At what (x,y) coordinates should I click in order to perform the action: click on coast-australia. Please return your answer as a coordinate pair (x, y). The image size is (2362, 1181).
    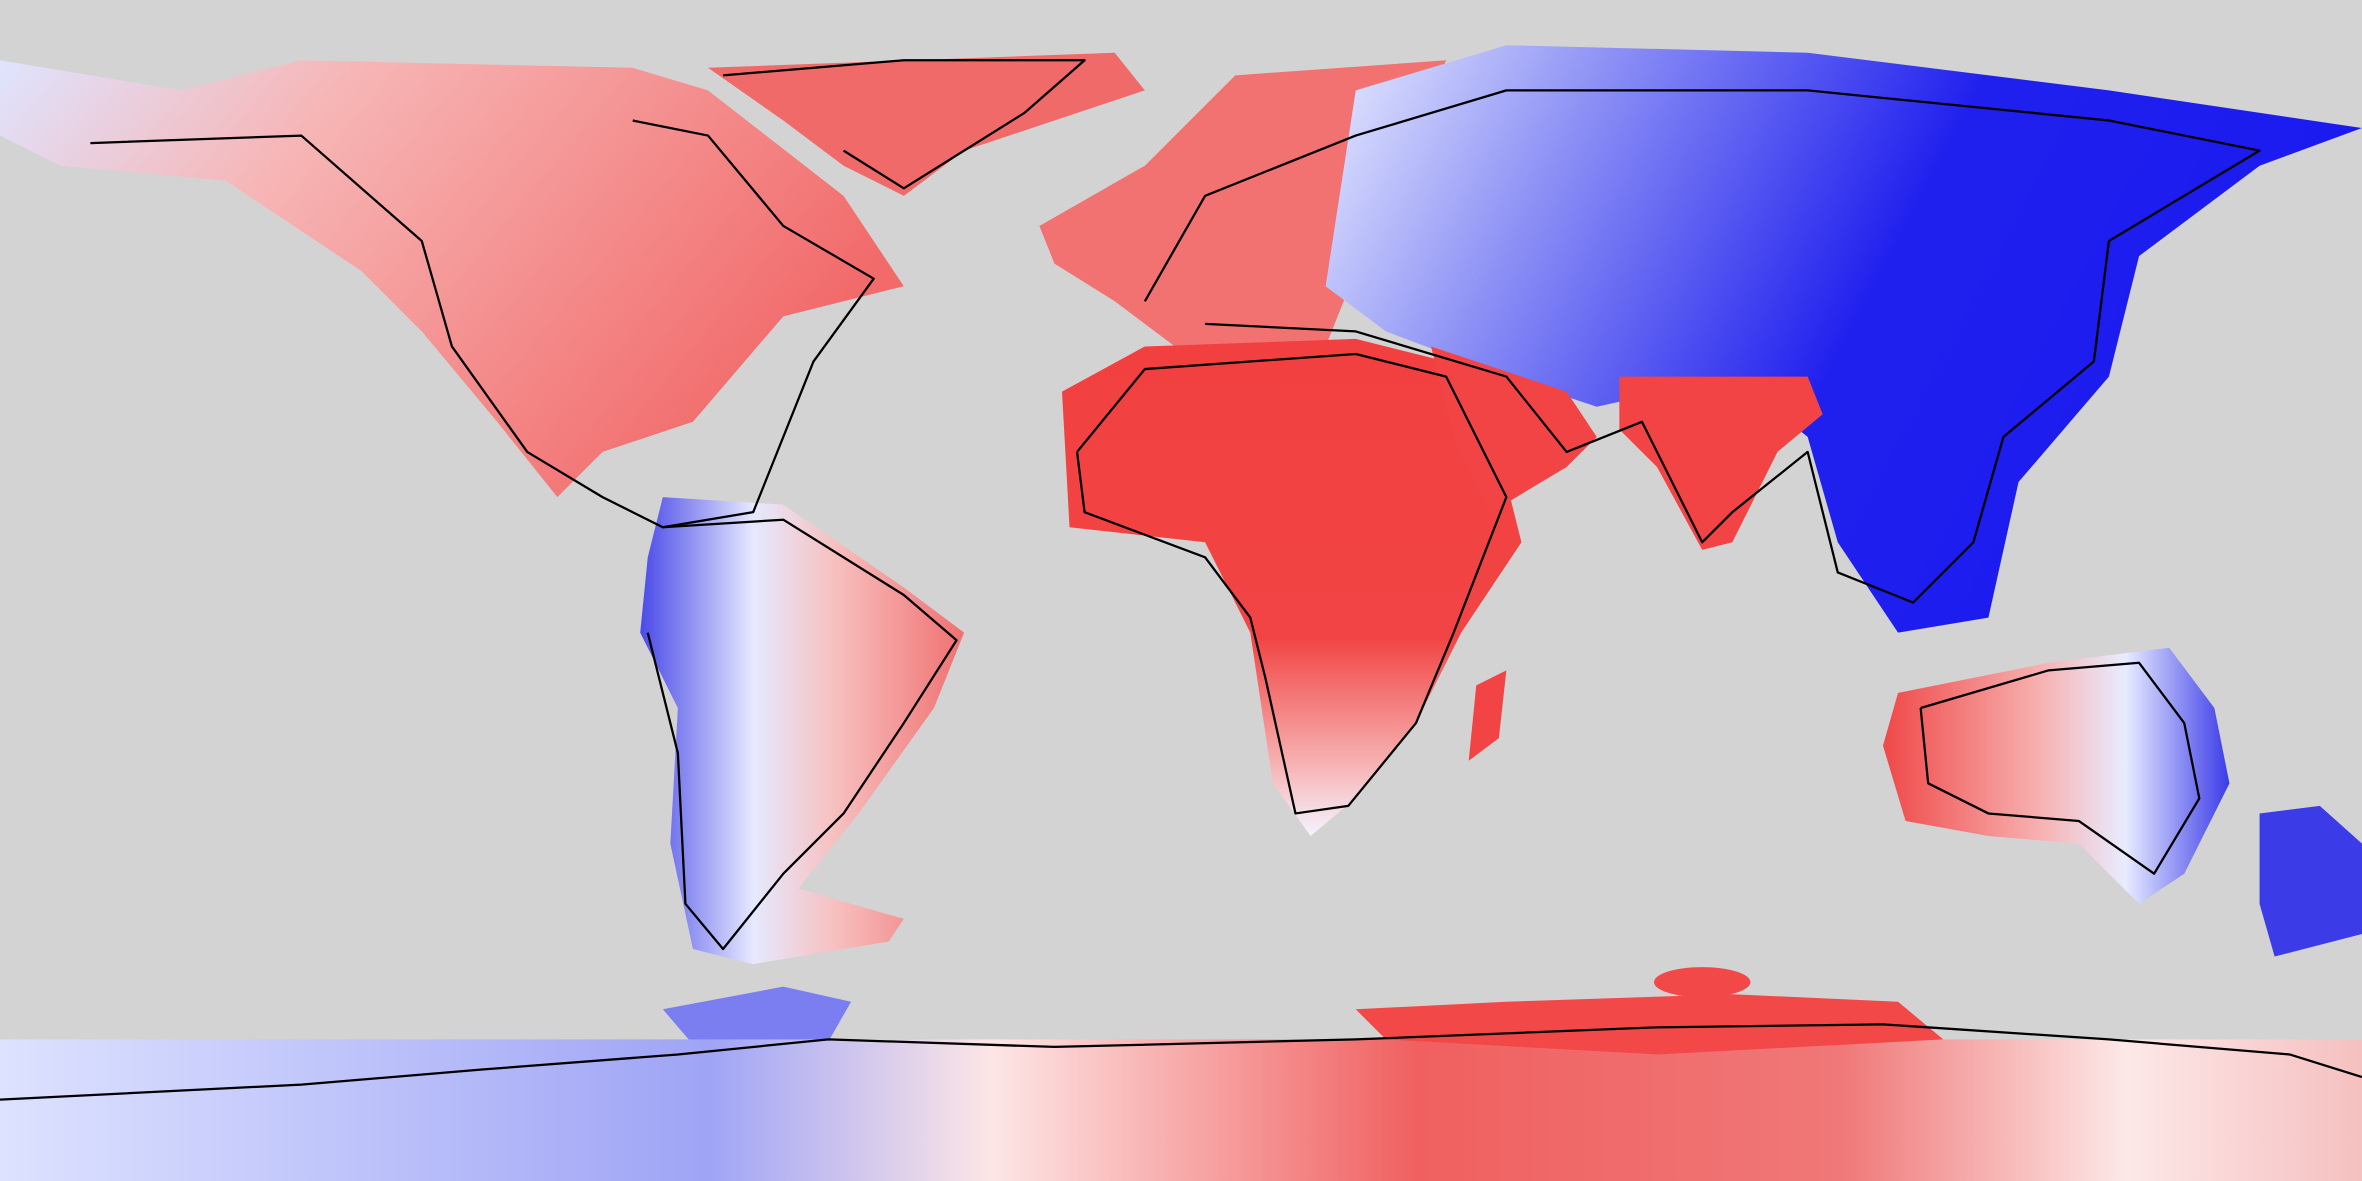
    Looking at the image, I should click on (2060, 768).